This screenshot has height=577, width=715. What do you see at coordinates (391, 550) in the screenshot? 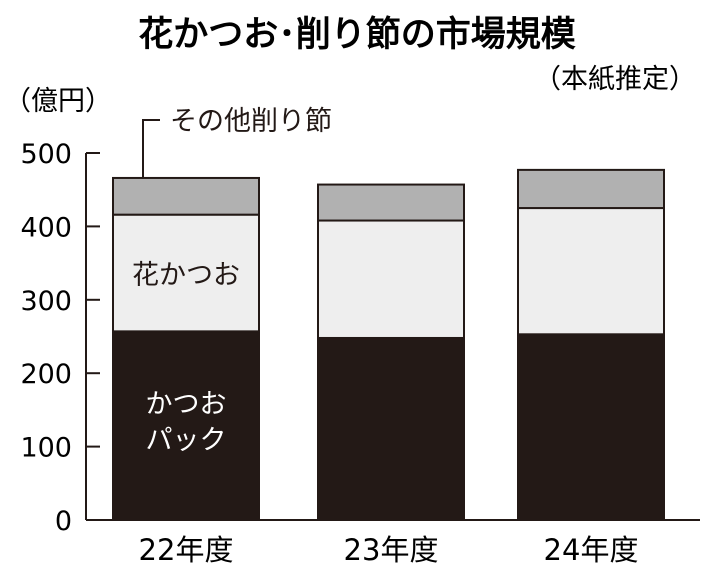
I see `x-category-label: 23年度` at bounding box center [391, 550].